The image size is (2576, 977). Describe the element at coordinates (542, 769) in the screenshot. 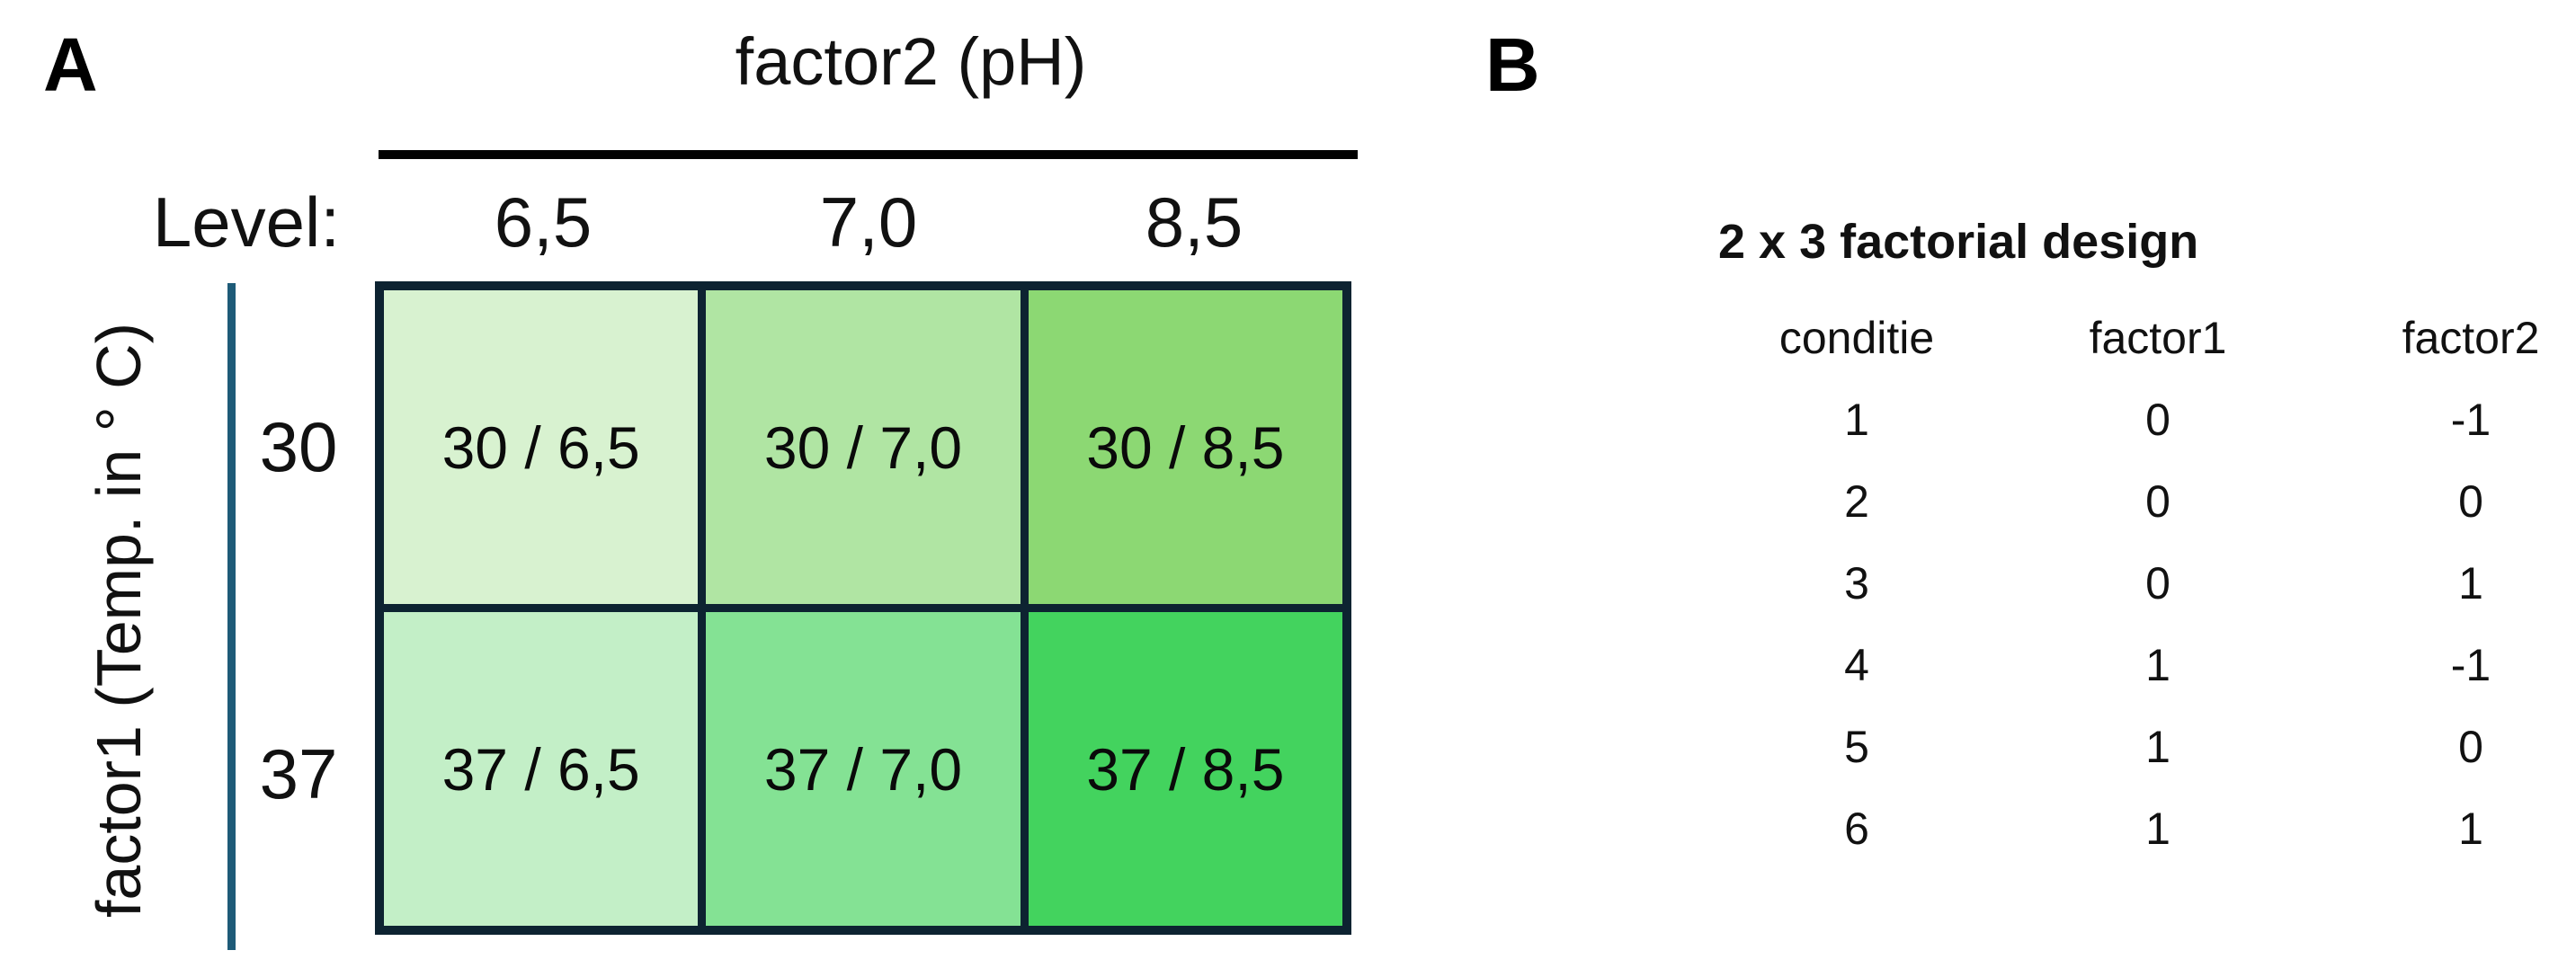

I see `design-cell-37-65: 37 / 6,5` at that location.